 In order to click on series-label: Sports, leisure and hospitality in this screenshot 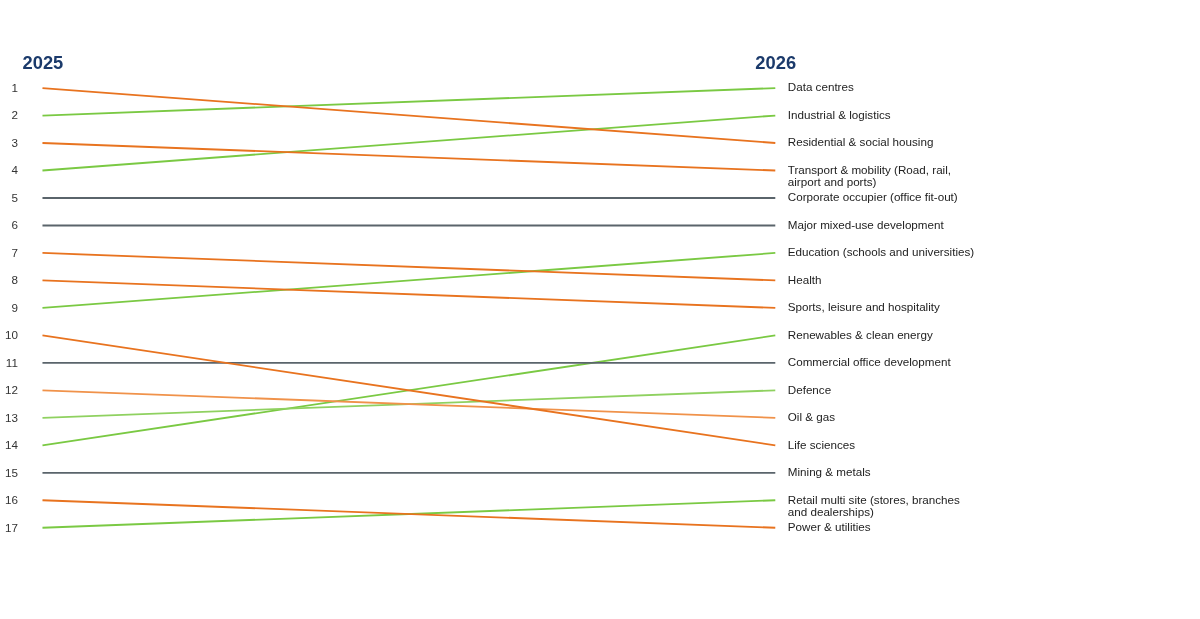, I will do `click(864, 307)`.